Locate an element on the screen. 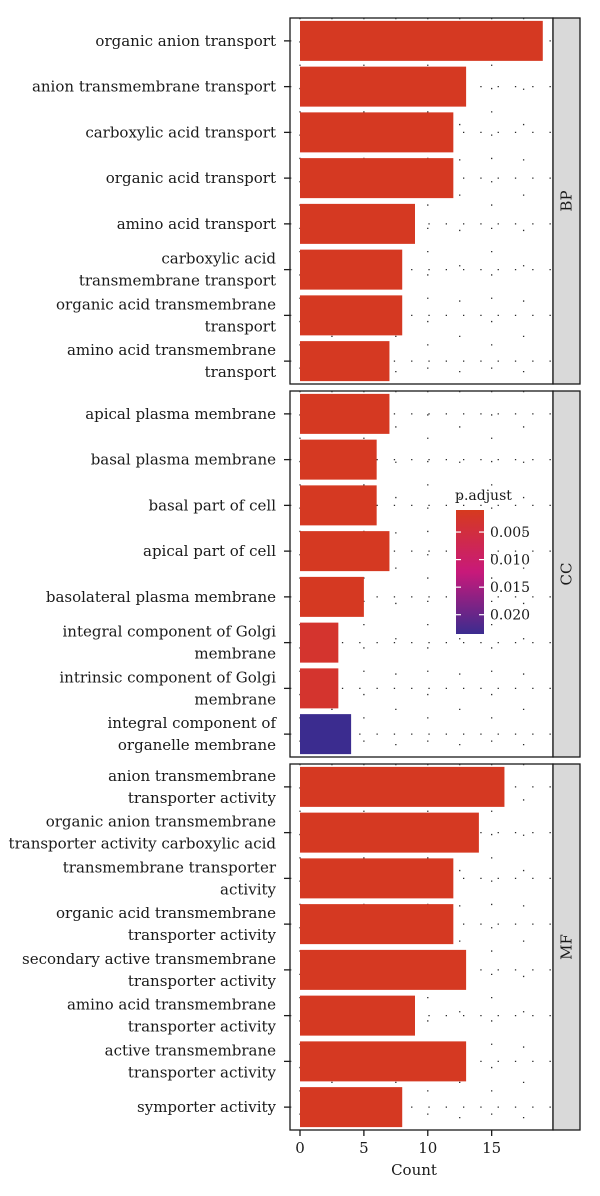  x-tick-label: 0 is located at coordinates (300, 1148).